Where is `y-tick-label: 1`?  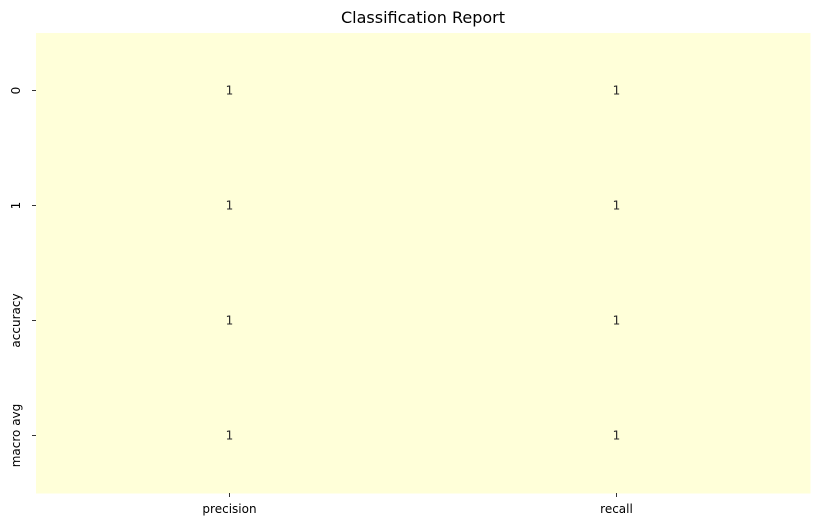 y-tick-label: 1 is located at coordinates (16, 206).